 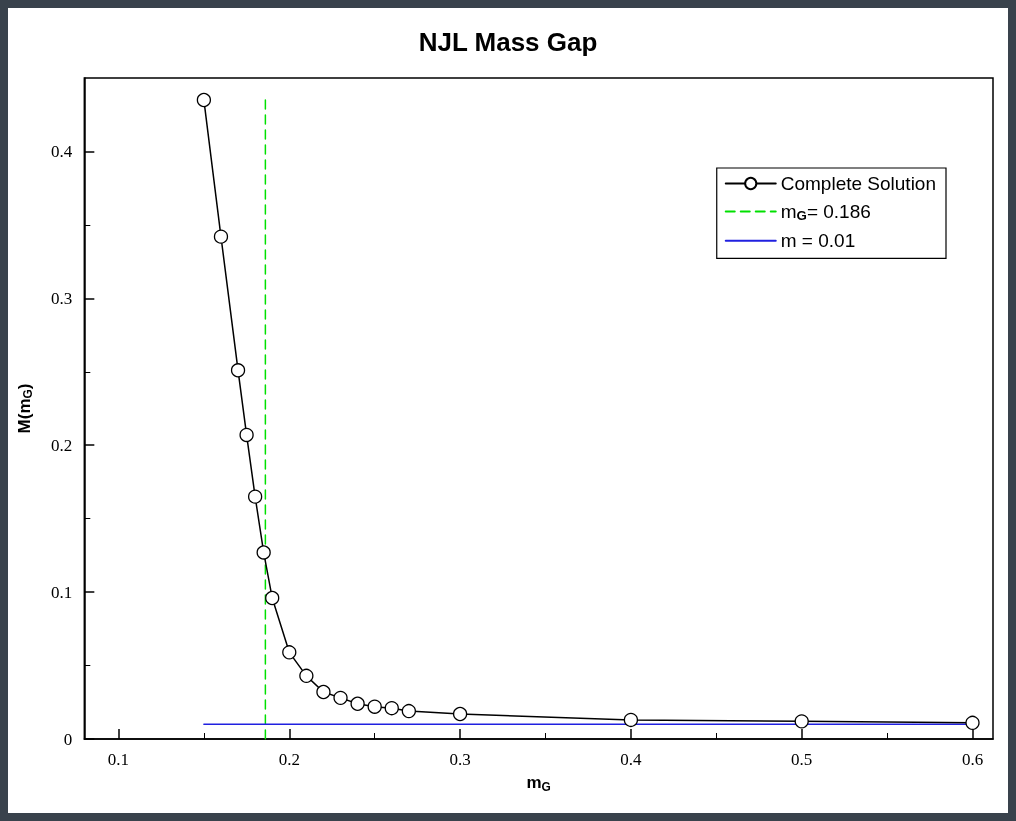 I want to click on y-tick-label: 0.4, so click(x=62, y=151).